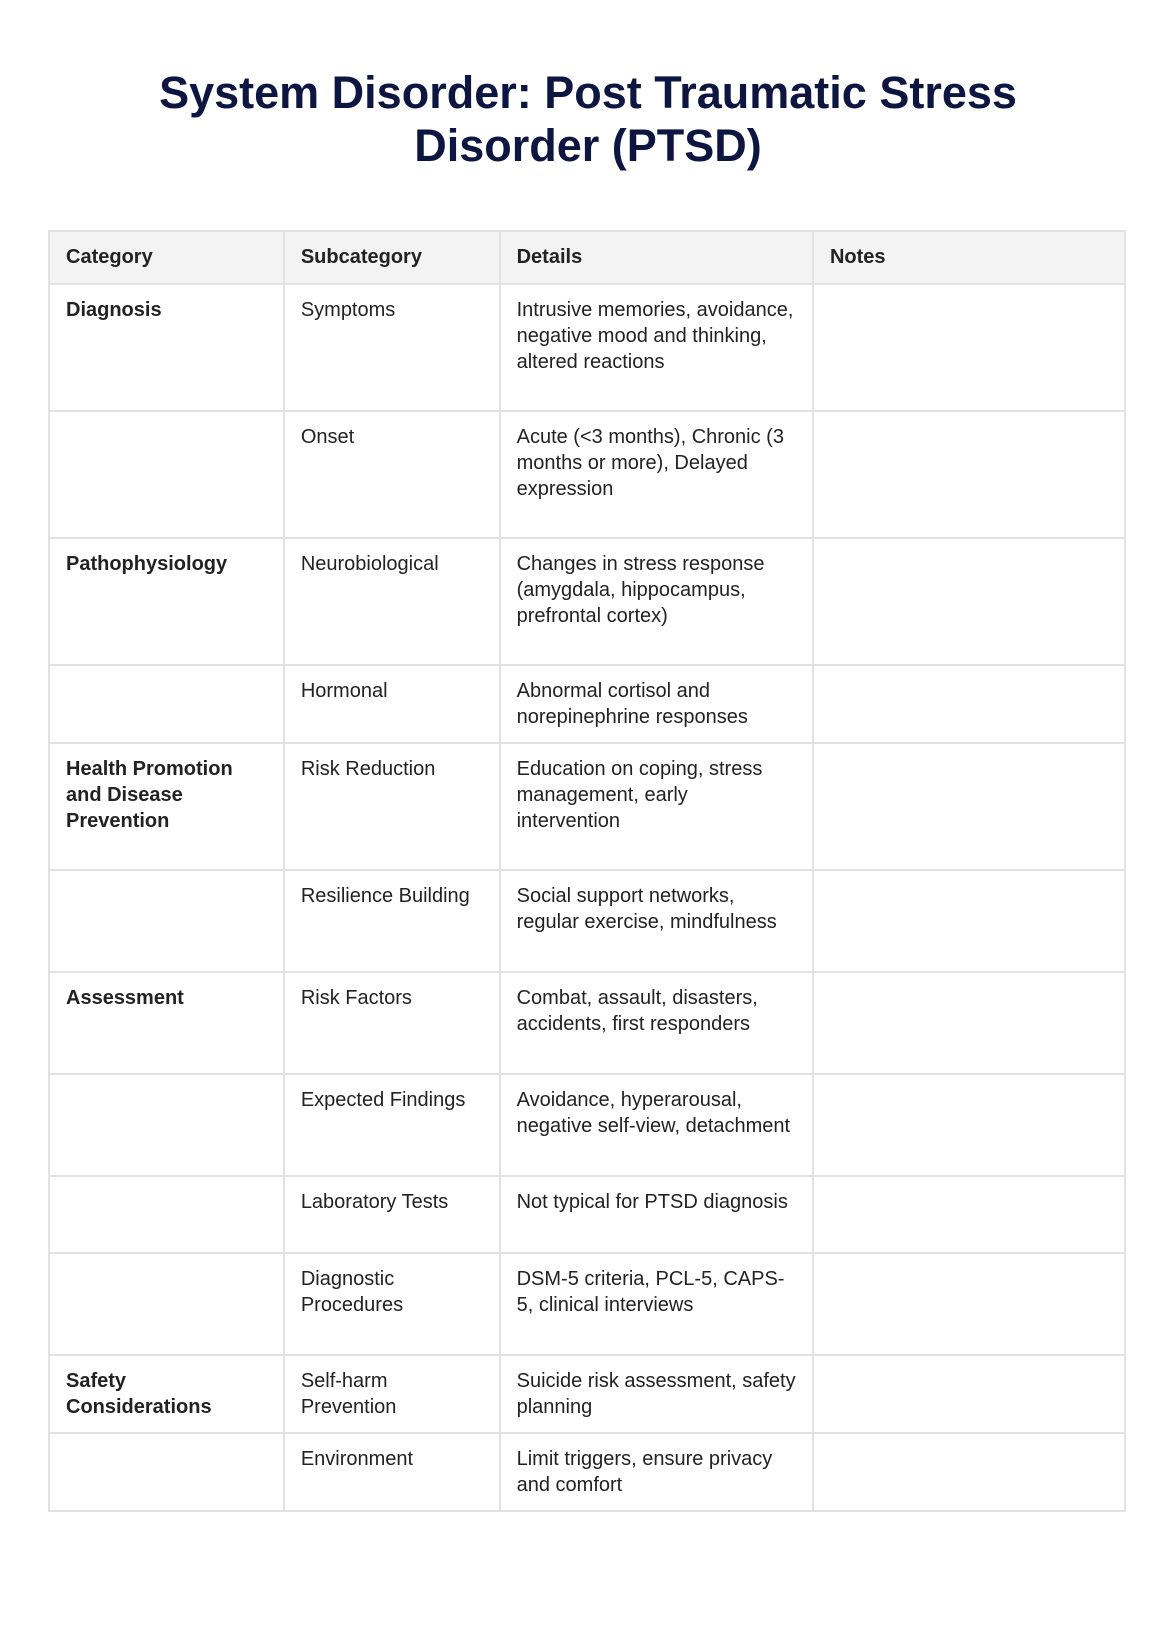  Describe the element at coordinates (656, 257) in the screenshot. I see `header-details: Details` at that location.